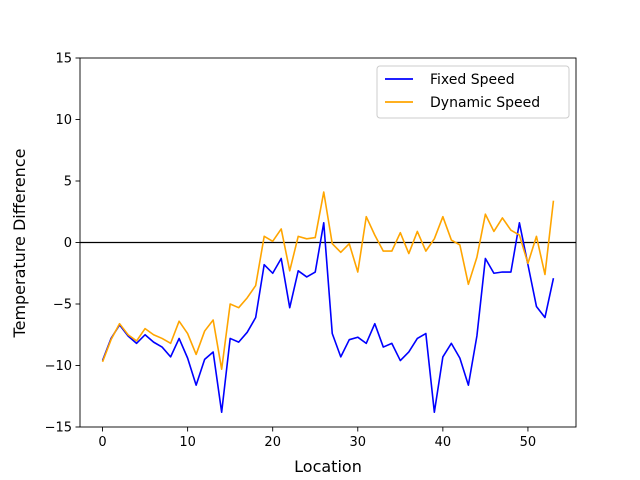 Image resolution: width=640 pixels, height=480 pixels. Describe the element at coordinates (19, 244) in the screenshot. I see `y-axis-label: Temperature Difference` at that location.